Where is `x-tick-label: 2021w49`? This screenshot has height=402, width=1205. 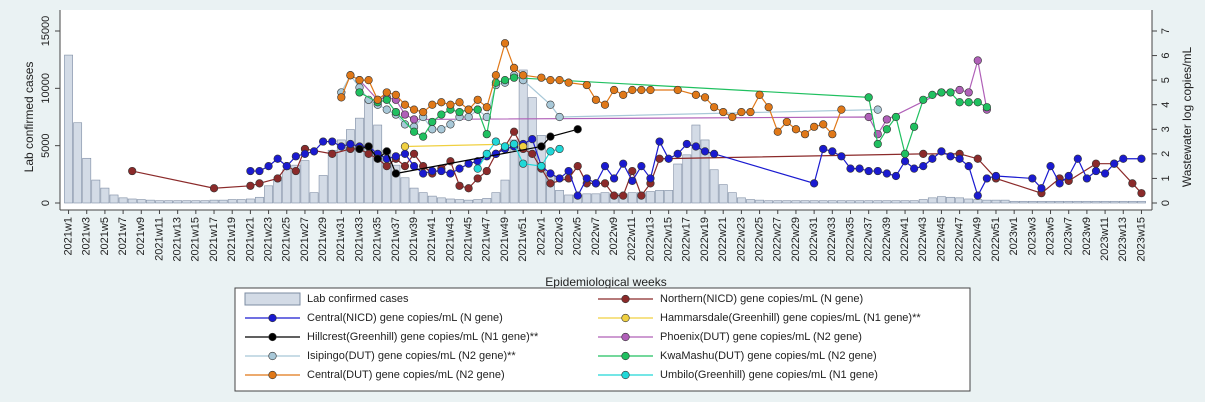 x-tick-label: 2021w49 is located at coordinates (505, 239).